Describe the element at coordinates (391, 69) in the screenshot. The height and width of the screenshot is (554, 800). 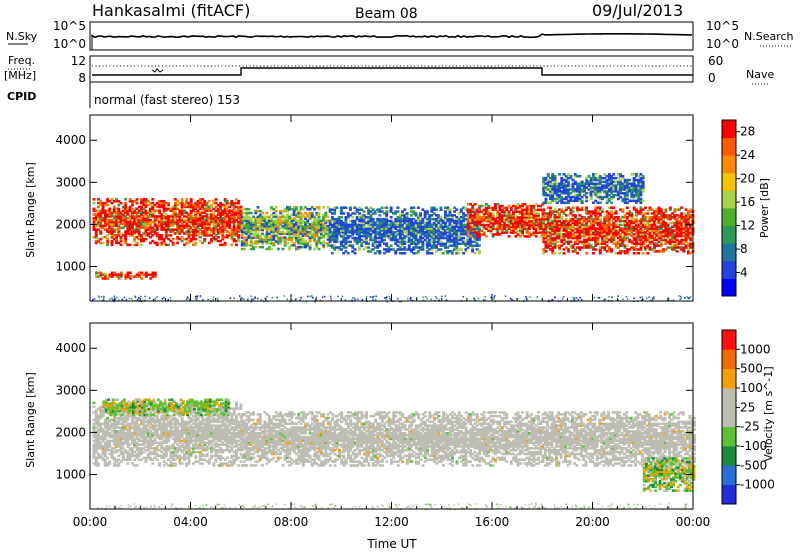
I see `freq-panel-frame` at that location.